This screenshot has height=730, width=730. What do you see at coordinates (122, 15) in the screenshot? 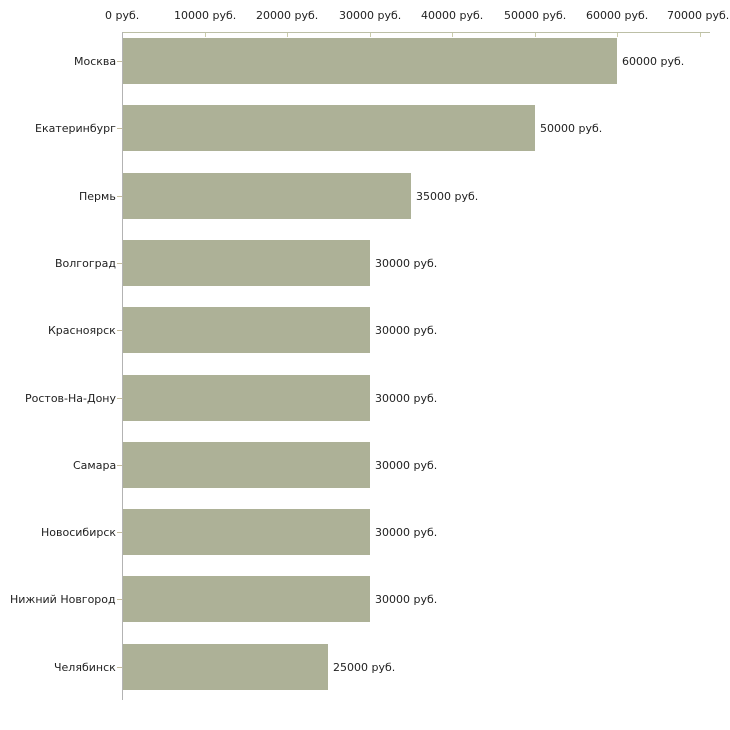
I see `x-axis-tick-label: 0 руб.` at bounding box center [122, 15].